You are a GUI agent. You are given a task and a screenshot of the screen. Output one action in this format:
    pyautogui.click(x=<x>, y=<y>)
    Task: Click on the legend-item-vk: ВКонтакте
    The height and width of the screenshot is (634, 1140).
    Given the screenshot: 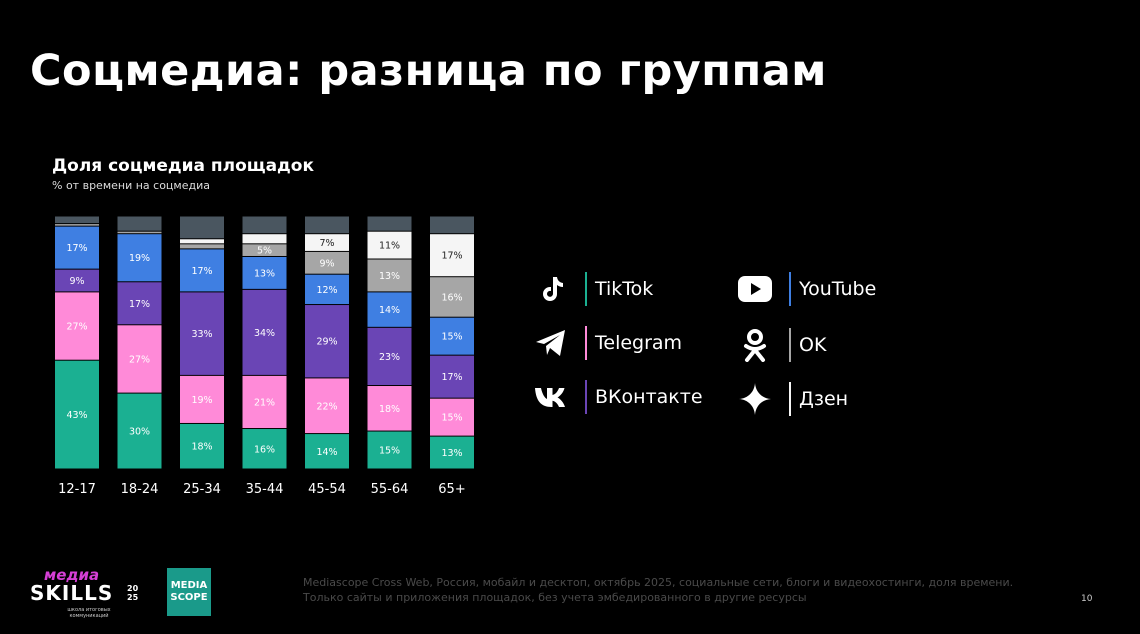 What is the action you would take?
    pyautogui.click(x=618, y=397)
    